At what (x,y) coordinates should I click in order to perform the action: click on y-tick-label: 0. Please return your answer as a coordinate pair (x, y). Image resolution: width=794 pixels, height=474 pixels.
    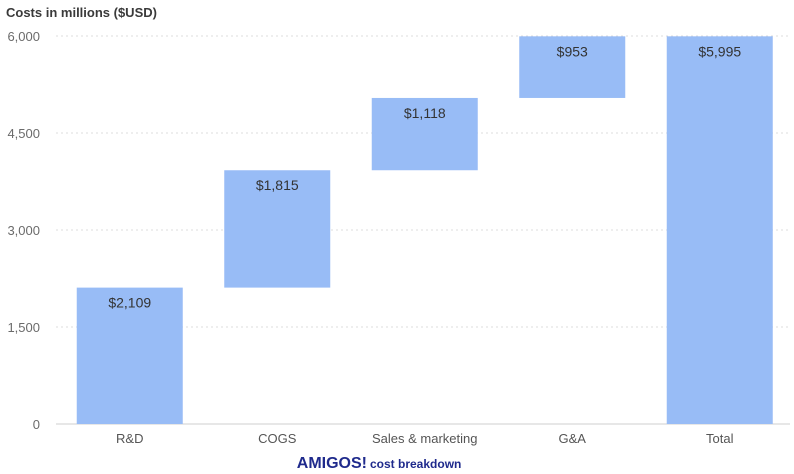
    Looking at the image, I should click on (36, 424).